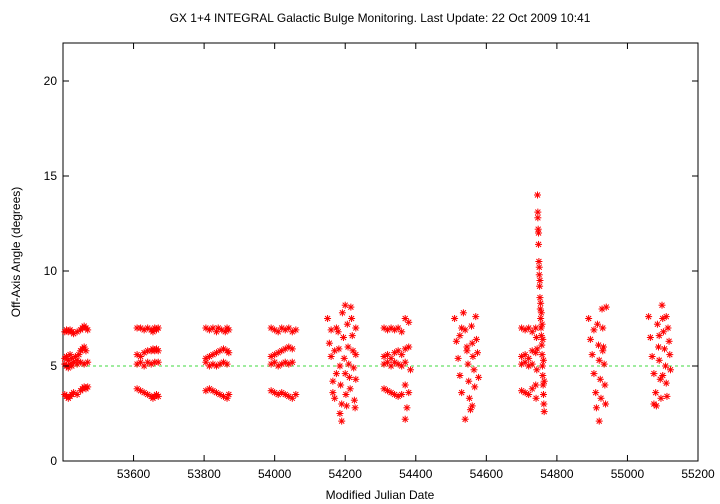 Image resolution: width=720 pixels, height=504 pixels. Describe the element at coordinates (627, 262) in the screenshot. I see `x-tick: 55000` at that location.